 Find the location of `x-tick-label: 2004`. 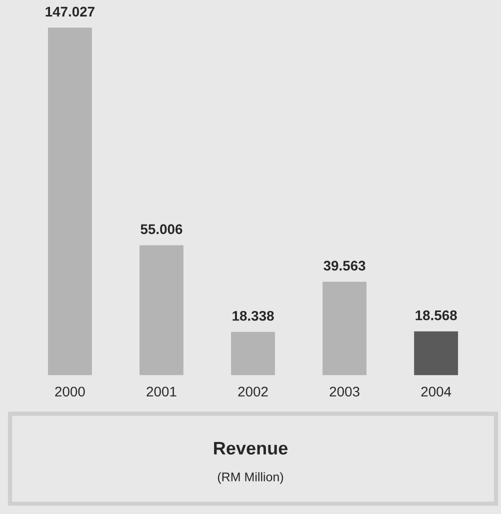

x-tick-label: 2004 is located at coordinates (436, 391).